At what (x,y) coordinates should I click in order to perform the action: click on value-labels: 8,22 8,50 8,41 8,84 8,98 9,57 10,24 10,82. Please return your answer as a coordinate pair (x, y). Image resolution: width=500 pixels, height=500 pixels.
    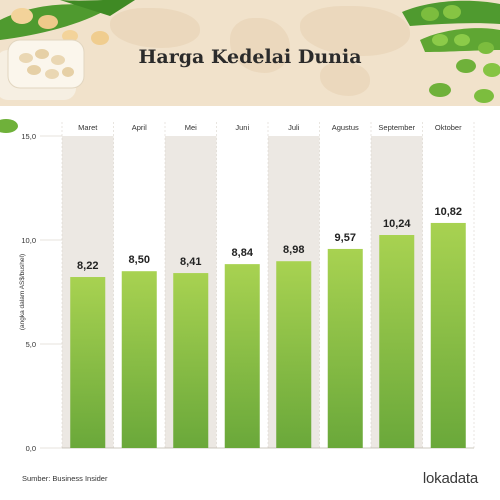
    Looking at the image, I should click on (269, 239).